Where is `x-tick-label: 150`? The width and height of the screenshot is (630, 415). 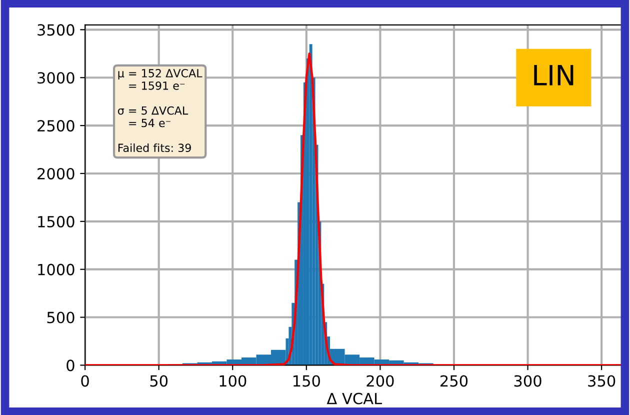 x-tick-label: 150 is located at coordinates (307, 381).